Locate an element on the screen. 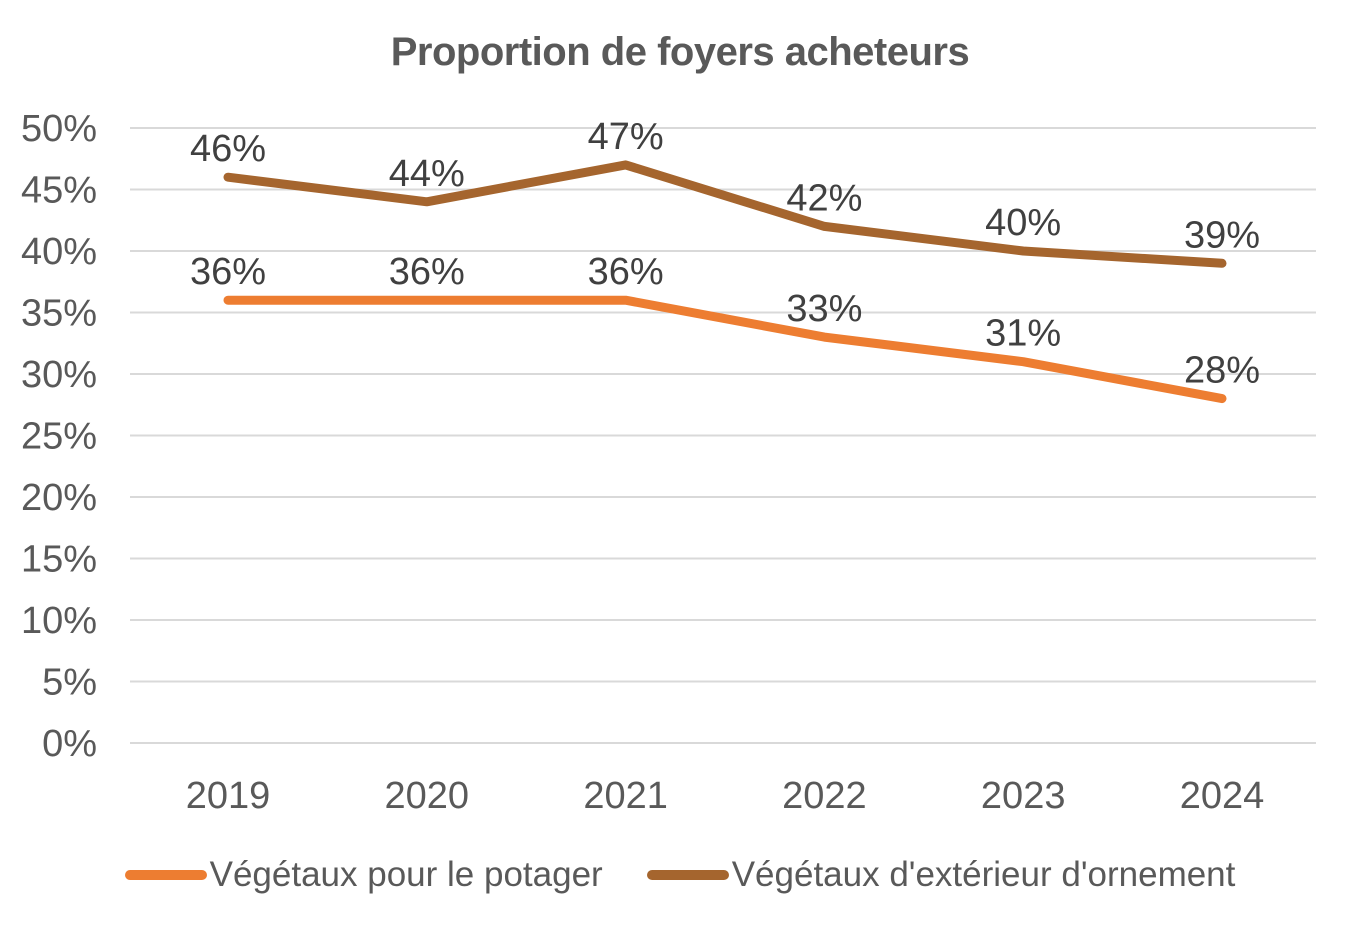 This screenshot has height=930, width=1360. legend-label-potager: Végétaux pour le potager is located at coordinates (406, 874).